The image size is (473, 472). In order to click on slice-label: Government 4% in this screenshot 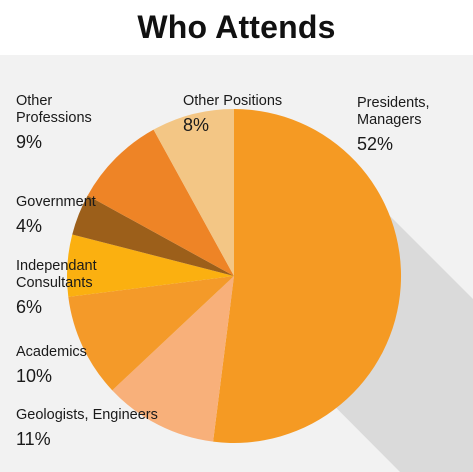, I will do `click(56, 215)`.